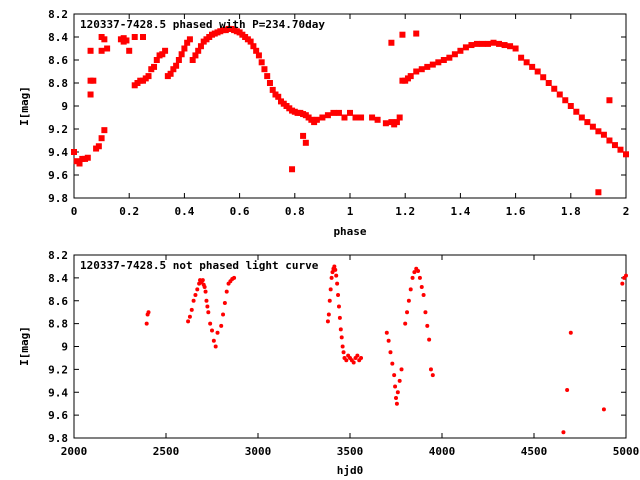 The image size is (640, 480). What do you see at coordinates (58, 415) in the screenshot?
I see `y-tick-label: 9.6` at bounding box center [58, 415].